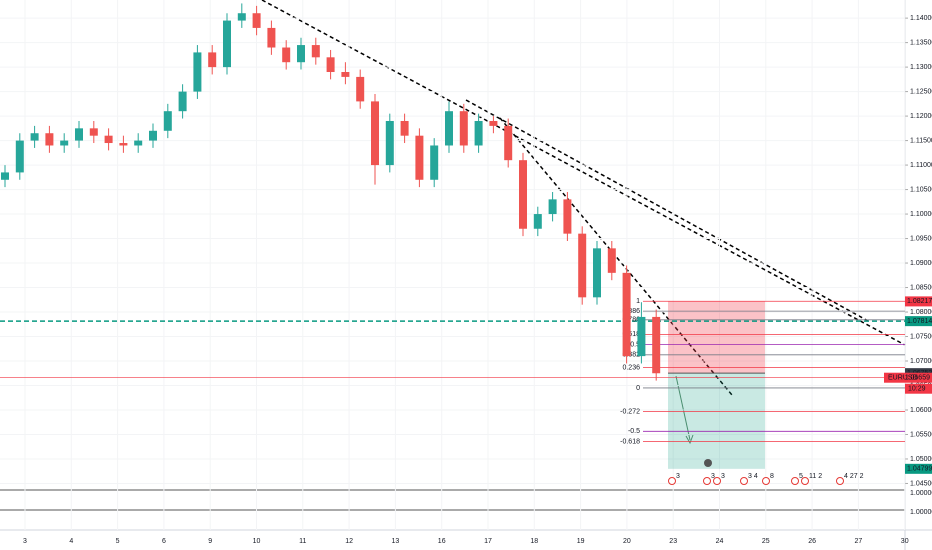 Image resolution: width=932 pixels, height=550 pixels. Describe the element at coordinates (921, 165) in the screenshot. I see `y-tick-label: 1.11000` at that location.